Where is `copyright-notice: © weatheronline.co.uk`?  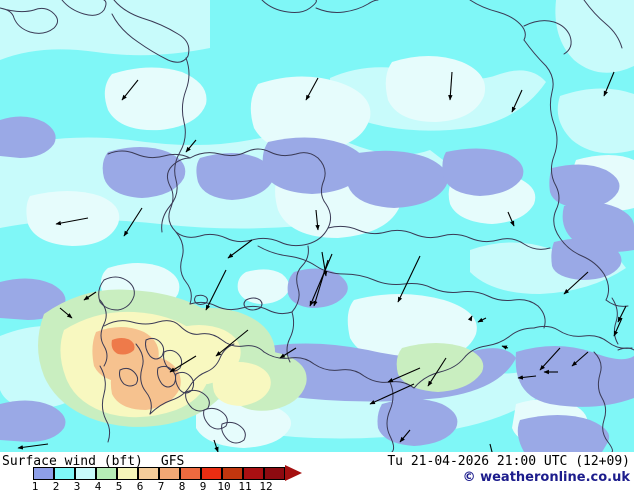
copyright-notice: © weatheronline.co.uk is located at coordinates (546, 477).